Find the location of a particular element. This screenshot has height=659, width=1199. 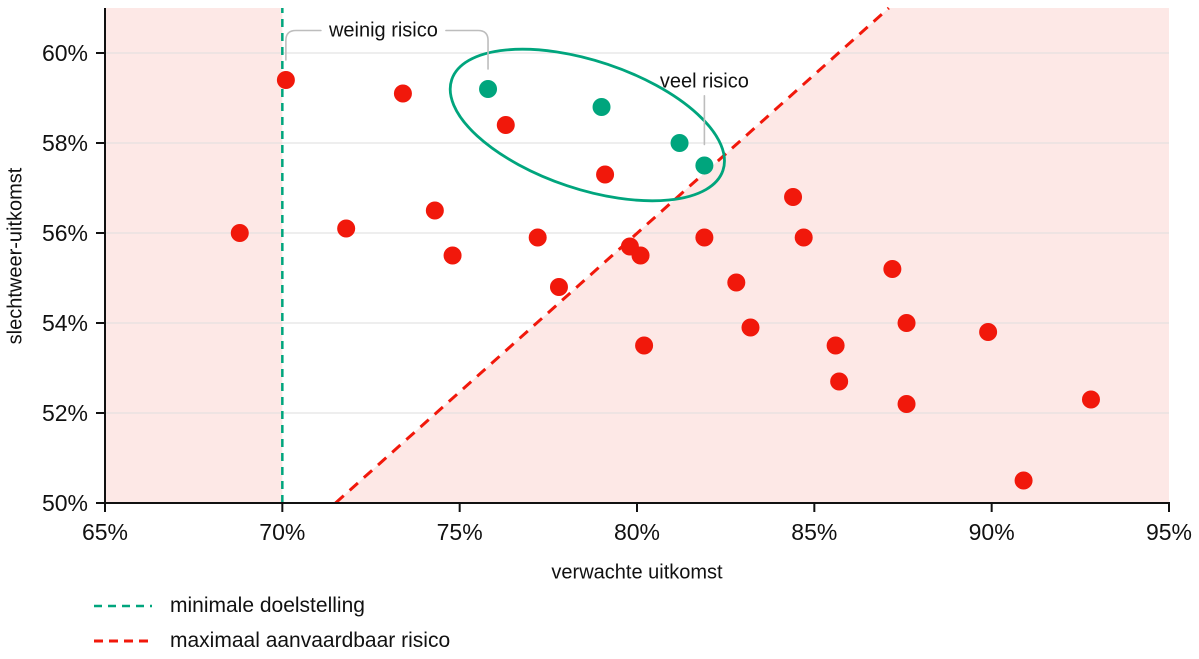

x-tick-label: 85% is located at coordinates (814, 532).